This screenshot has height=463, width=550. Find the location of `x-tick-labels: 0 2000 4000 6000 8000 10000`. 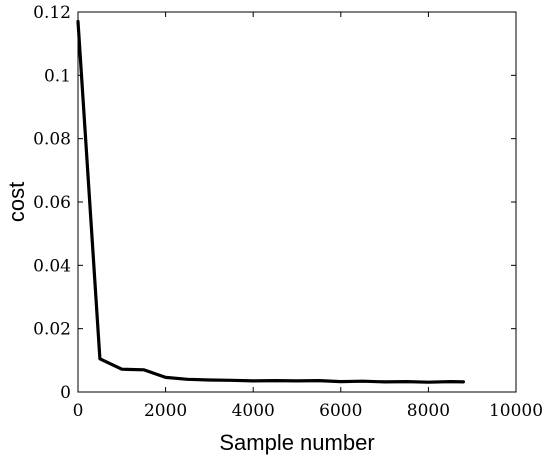

x-tick-labels: 0 2000 4000 6000 8000 10000 is located at coordinates (308, 411).